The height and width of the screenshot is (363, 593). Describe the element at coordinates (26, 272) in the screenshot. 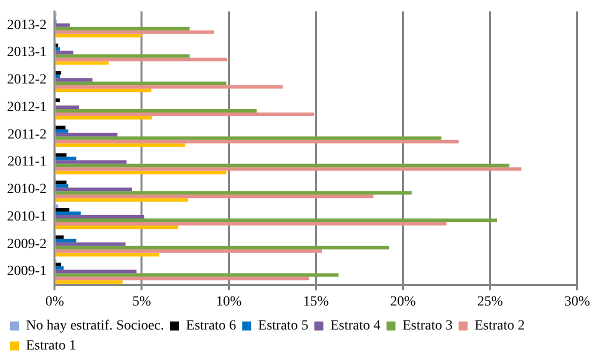

I see `y-tick-label: 2009-1` at that location.